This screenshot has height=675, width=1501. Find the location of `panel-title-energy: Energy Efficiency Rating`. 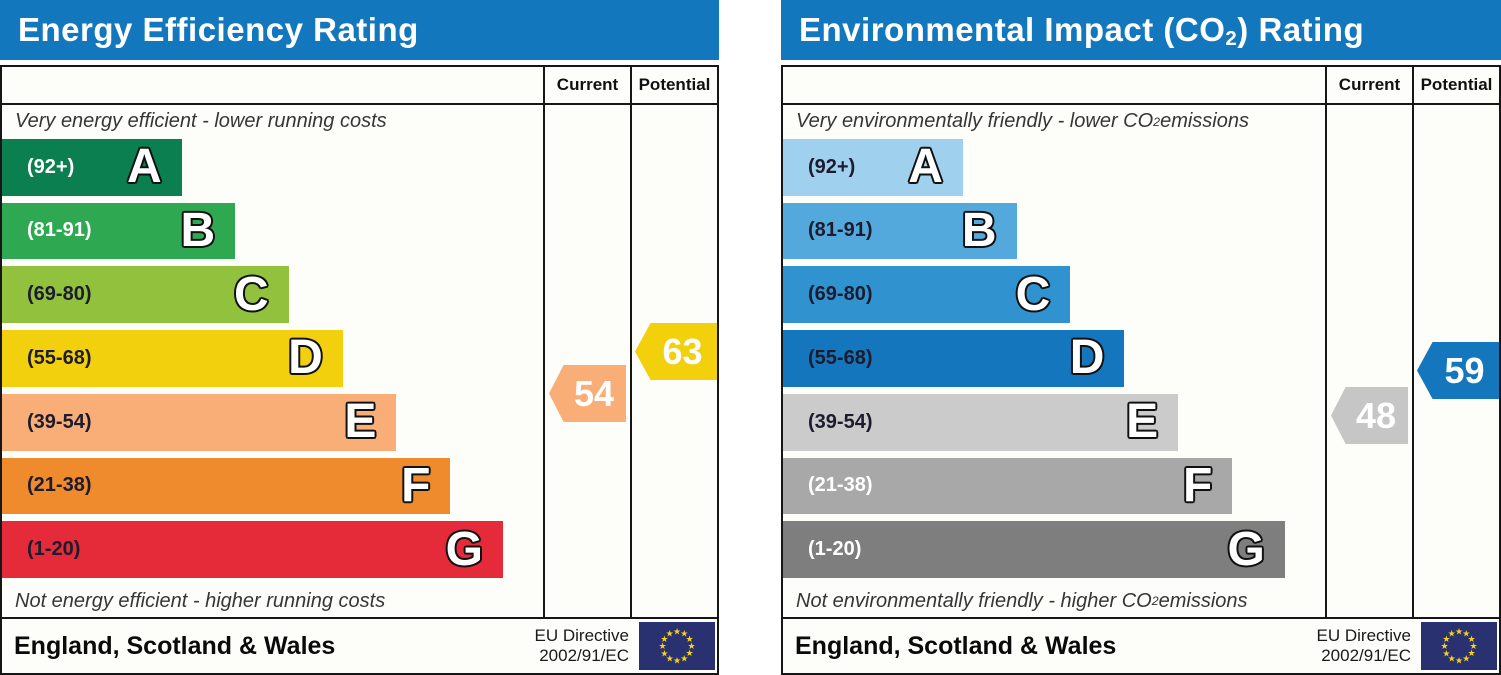

panel-title-energy: Energy Efficiency Rating is located at coordinates (359, 30).